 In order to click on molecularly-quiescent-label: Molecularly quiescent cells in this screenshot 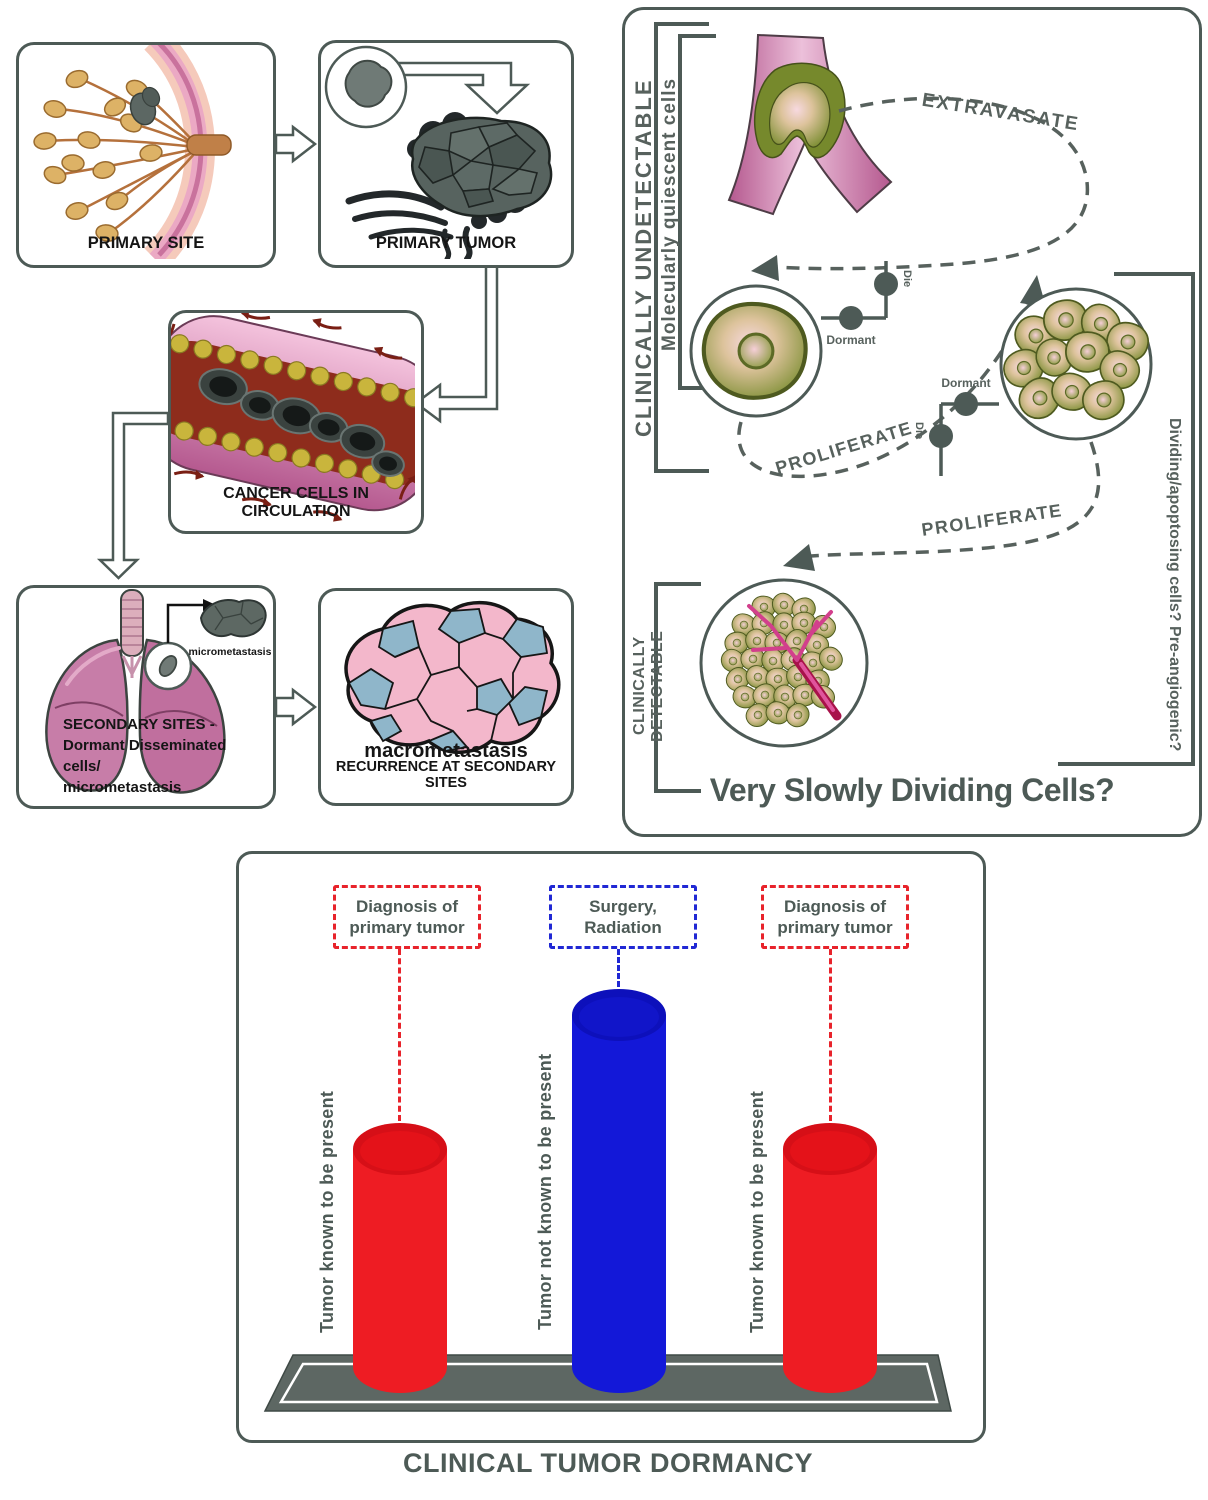, I will do `click(669, 214)`.